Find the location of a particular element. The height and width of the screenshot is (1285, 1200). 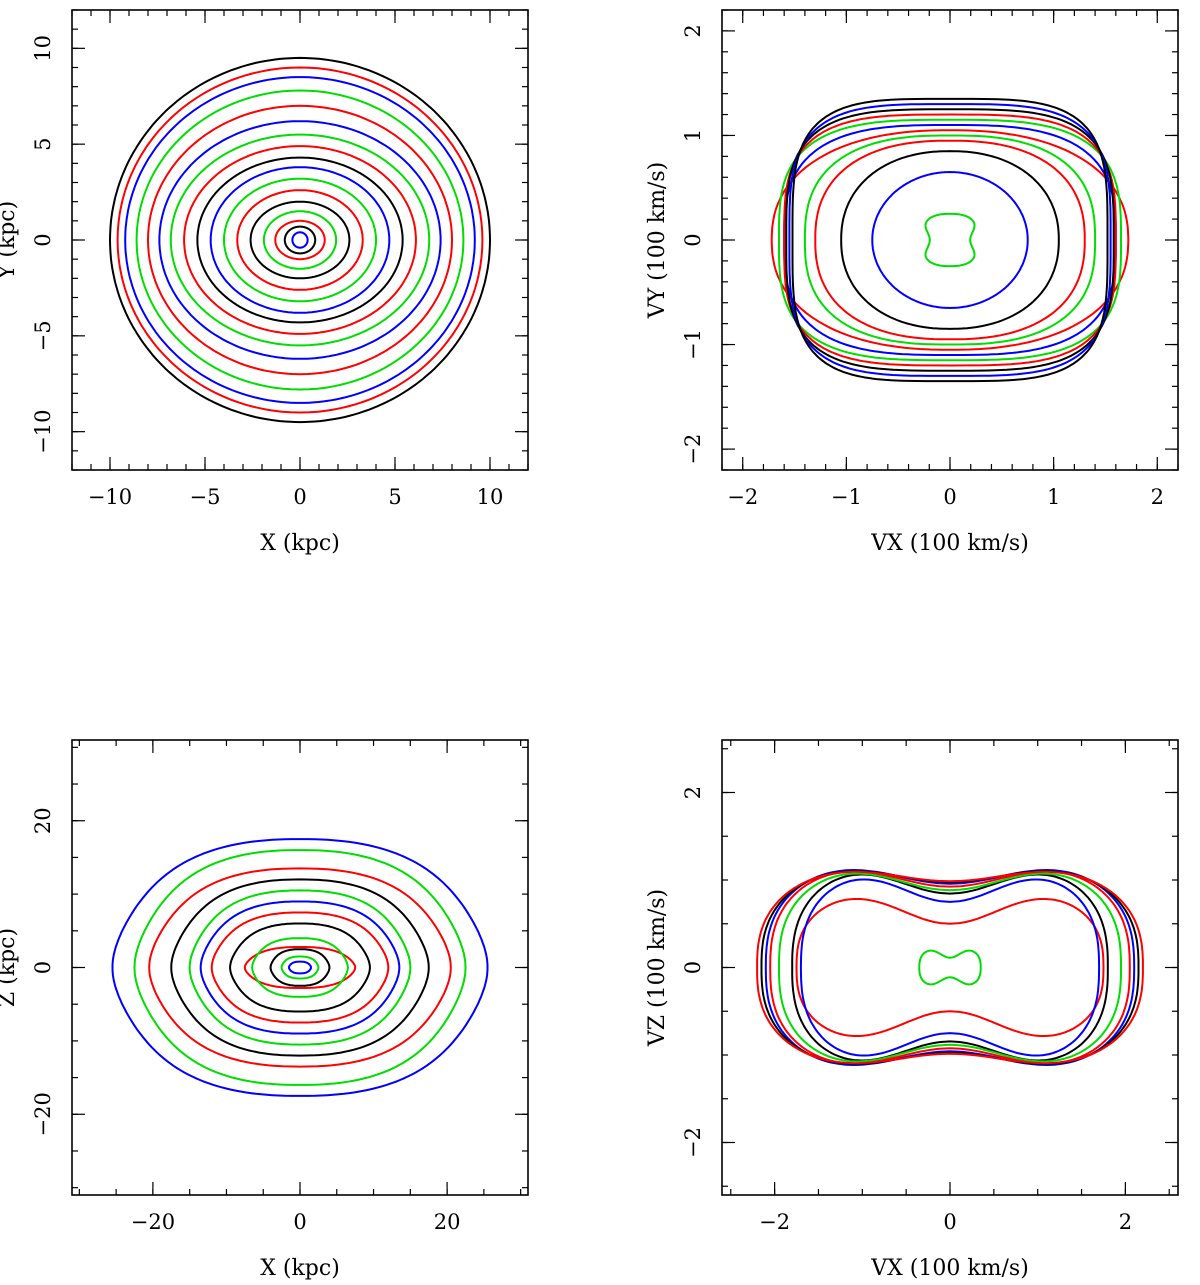

y-axis-label: Y (kpc) is located at coordinates (10, 240).